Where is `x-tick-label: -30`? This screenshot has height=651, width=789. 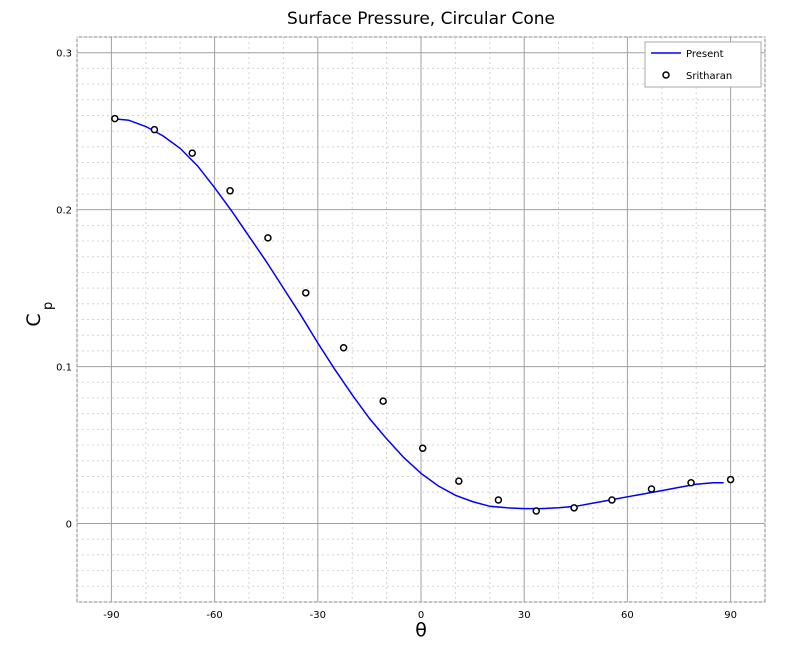
x-tick-label: -30 is located at coordinates (318, 615).